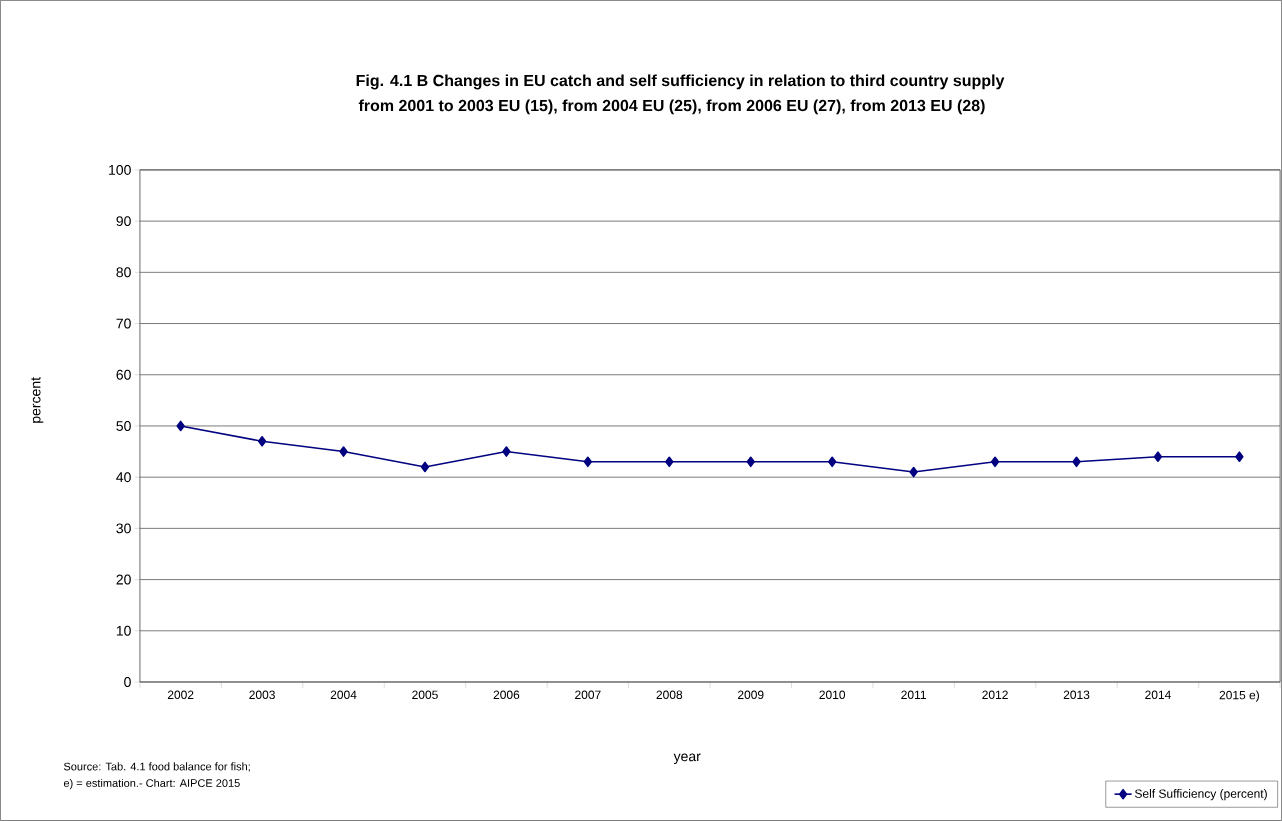 This screenshot has height=821, width=1282. What do you see at coordinates (123, 630) in the screenshot?
I see `y-tick-label: 10` at bounding box center [123, 630].